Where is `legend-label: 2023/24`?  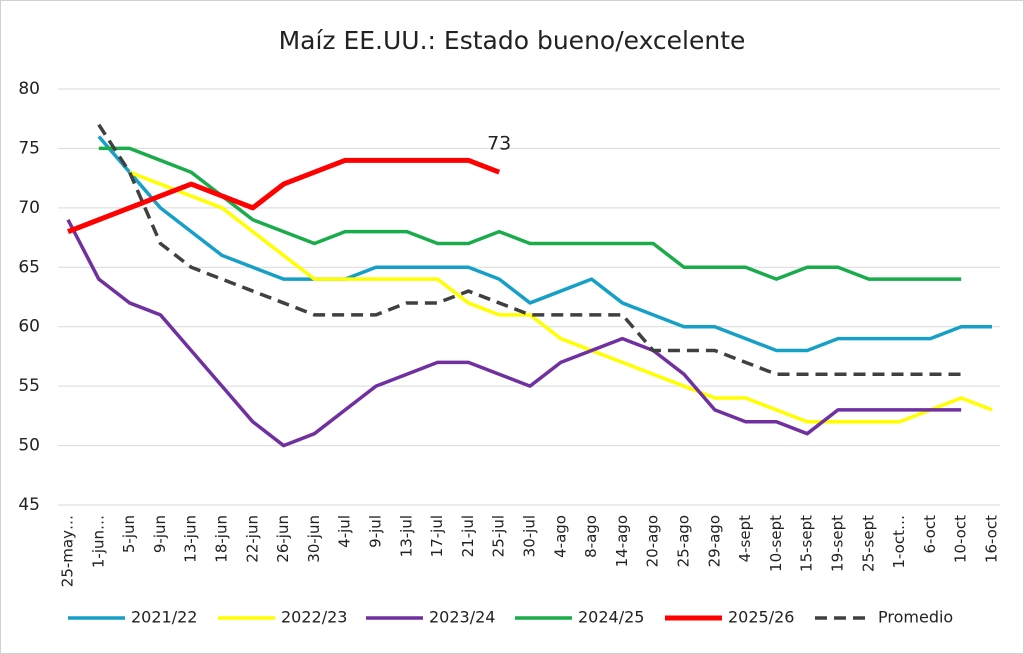 legend-label: 2023/24 is located at coordinates (462, 617).